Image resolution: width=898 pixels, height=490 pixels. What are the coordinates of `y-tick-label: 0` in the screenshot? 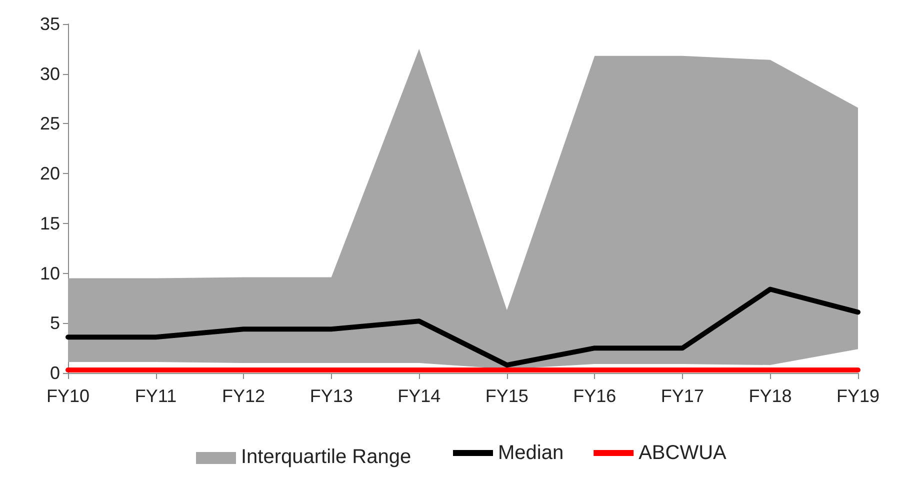 It's located at (55, 373).